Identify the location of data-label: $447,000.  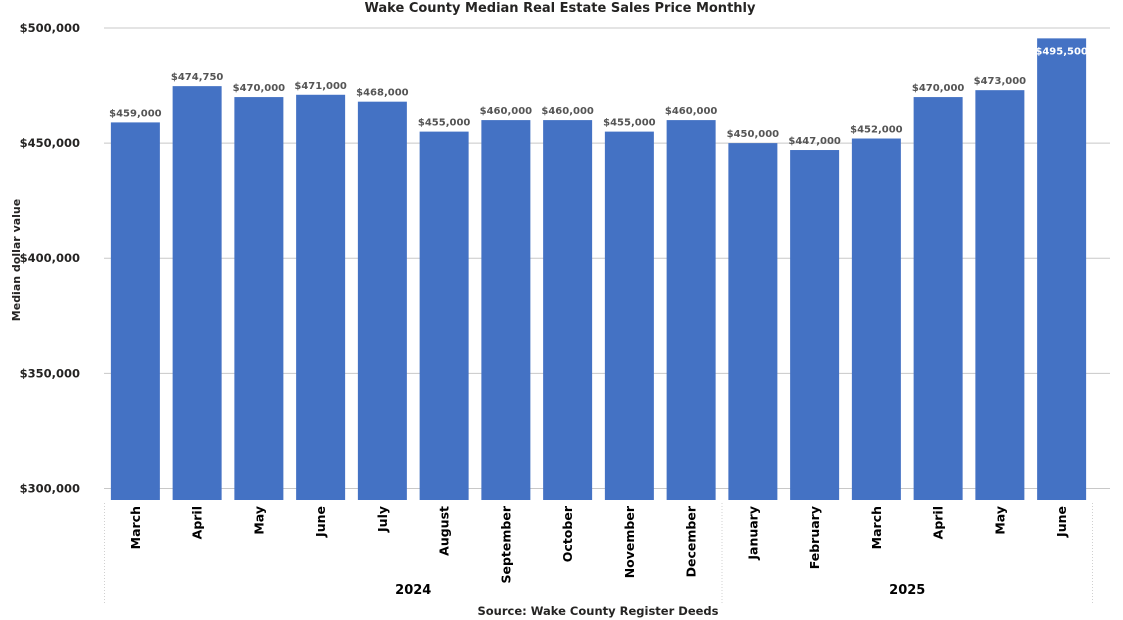
(814, 141).